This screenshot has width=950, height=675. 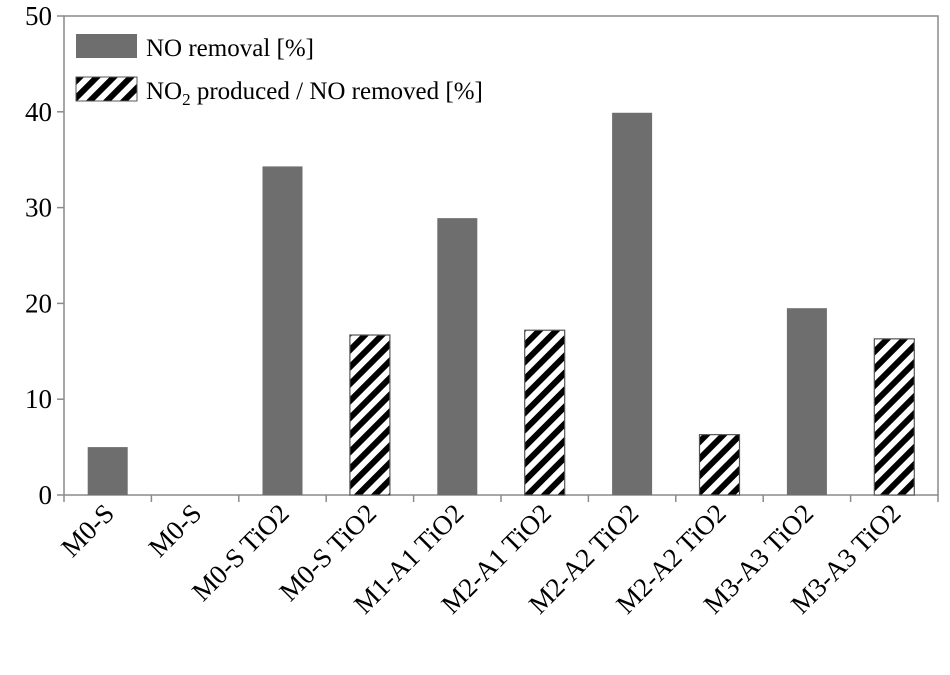 What do you see at coordinates (38, 16) in the screenshot?
I see `y-tick-label: 50` at bounding box center [38, 16].